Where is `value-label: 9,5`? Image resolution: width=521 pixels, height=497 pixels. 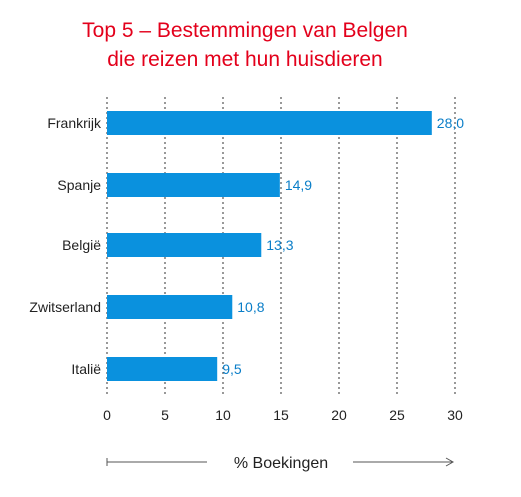 value-label: 9,5 is located at coordinates (232, 369).